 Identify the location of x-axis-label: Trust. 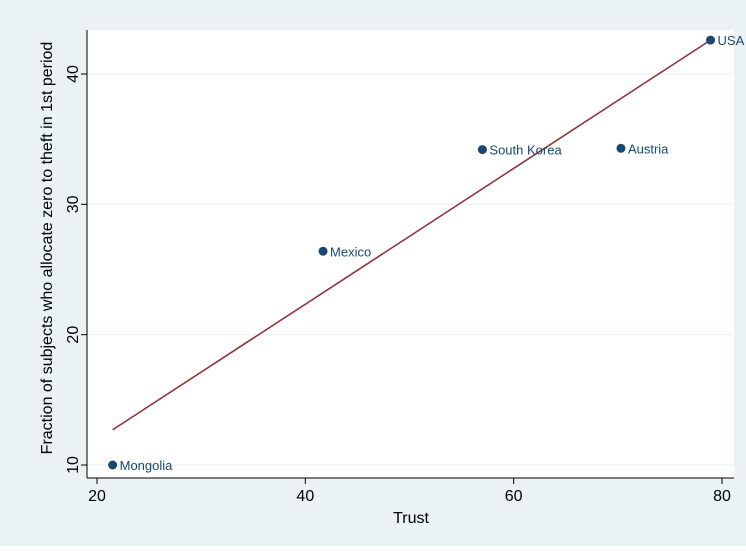
(411, 518).